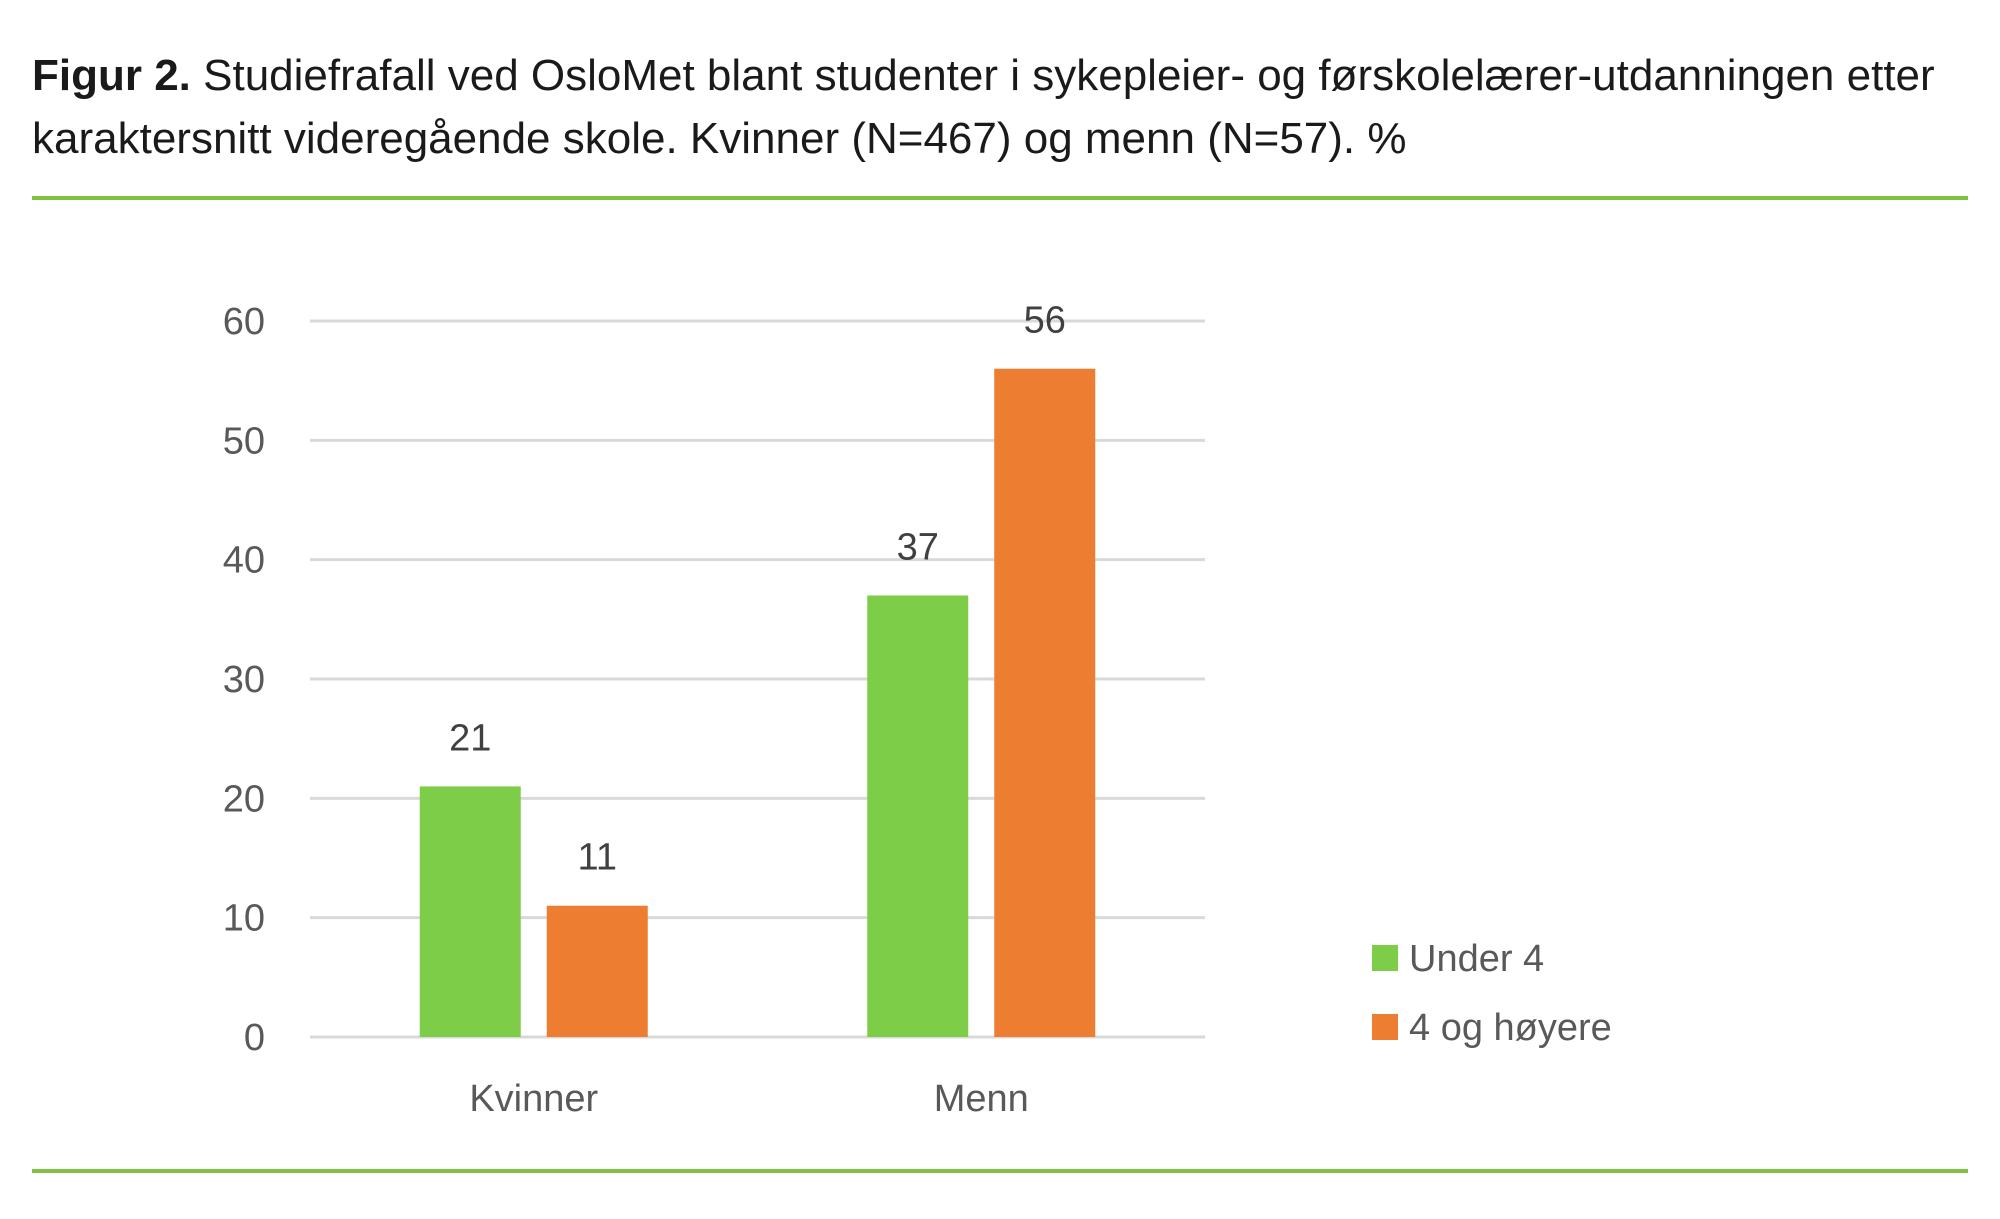  What do you see at coordinates (111, 75) in the screenshot?
I see `figure-label: Figur 2.` at bounding box center [111, 75].